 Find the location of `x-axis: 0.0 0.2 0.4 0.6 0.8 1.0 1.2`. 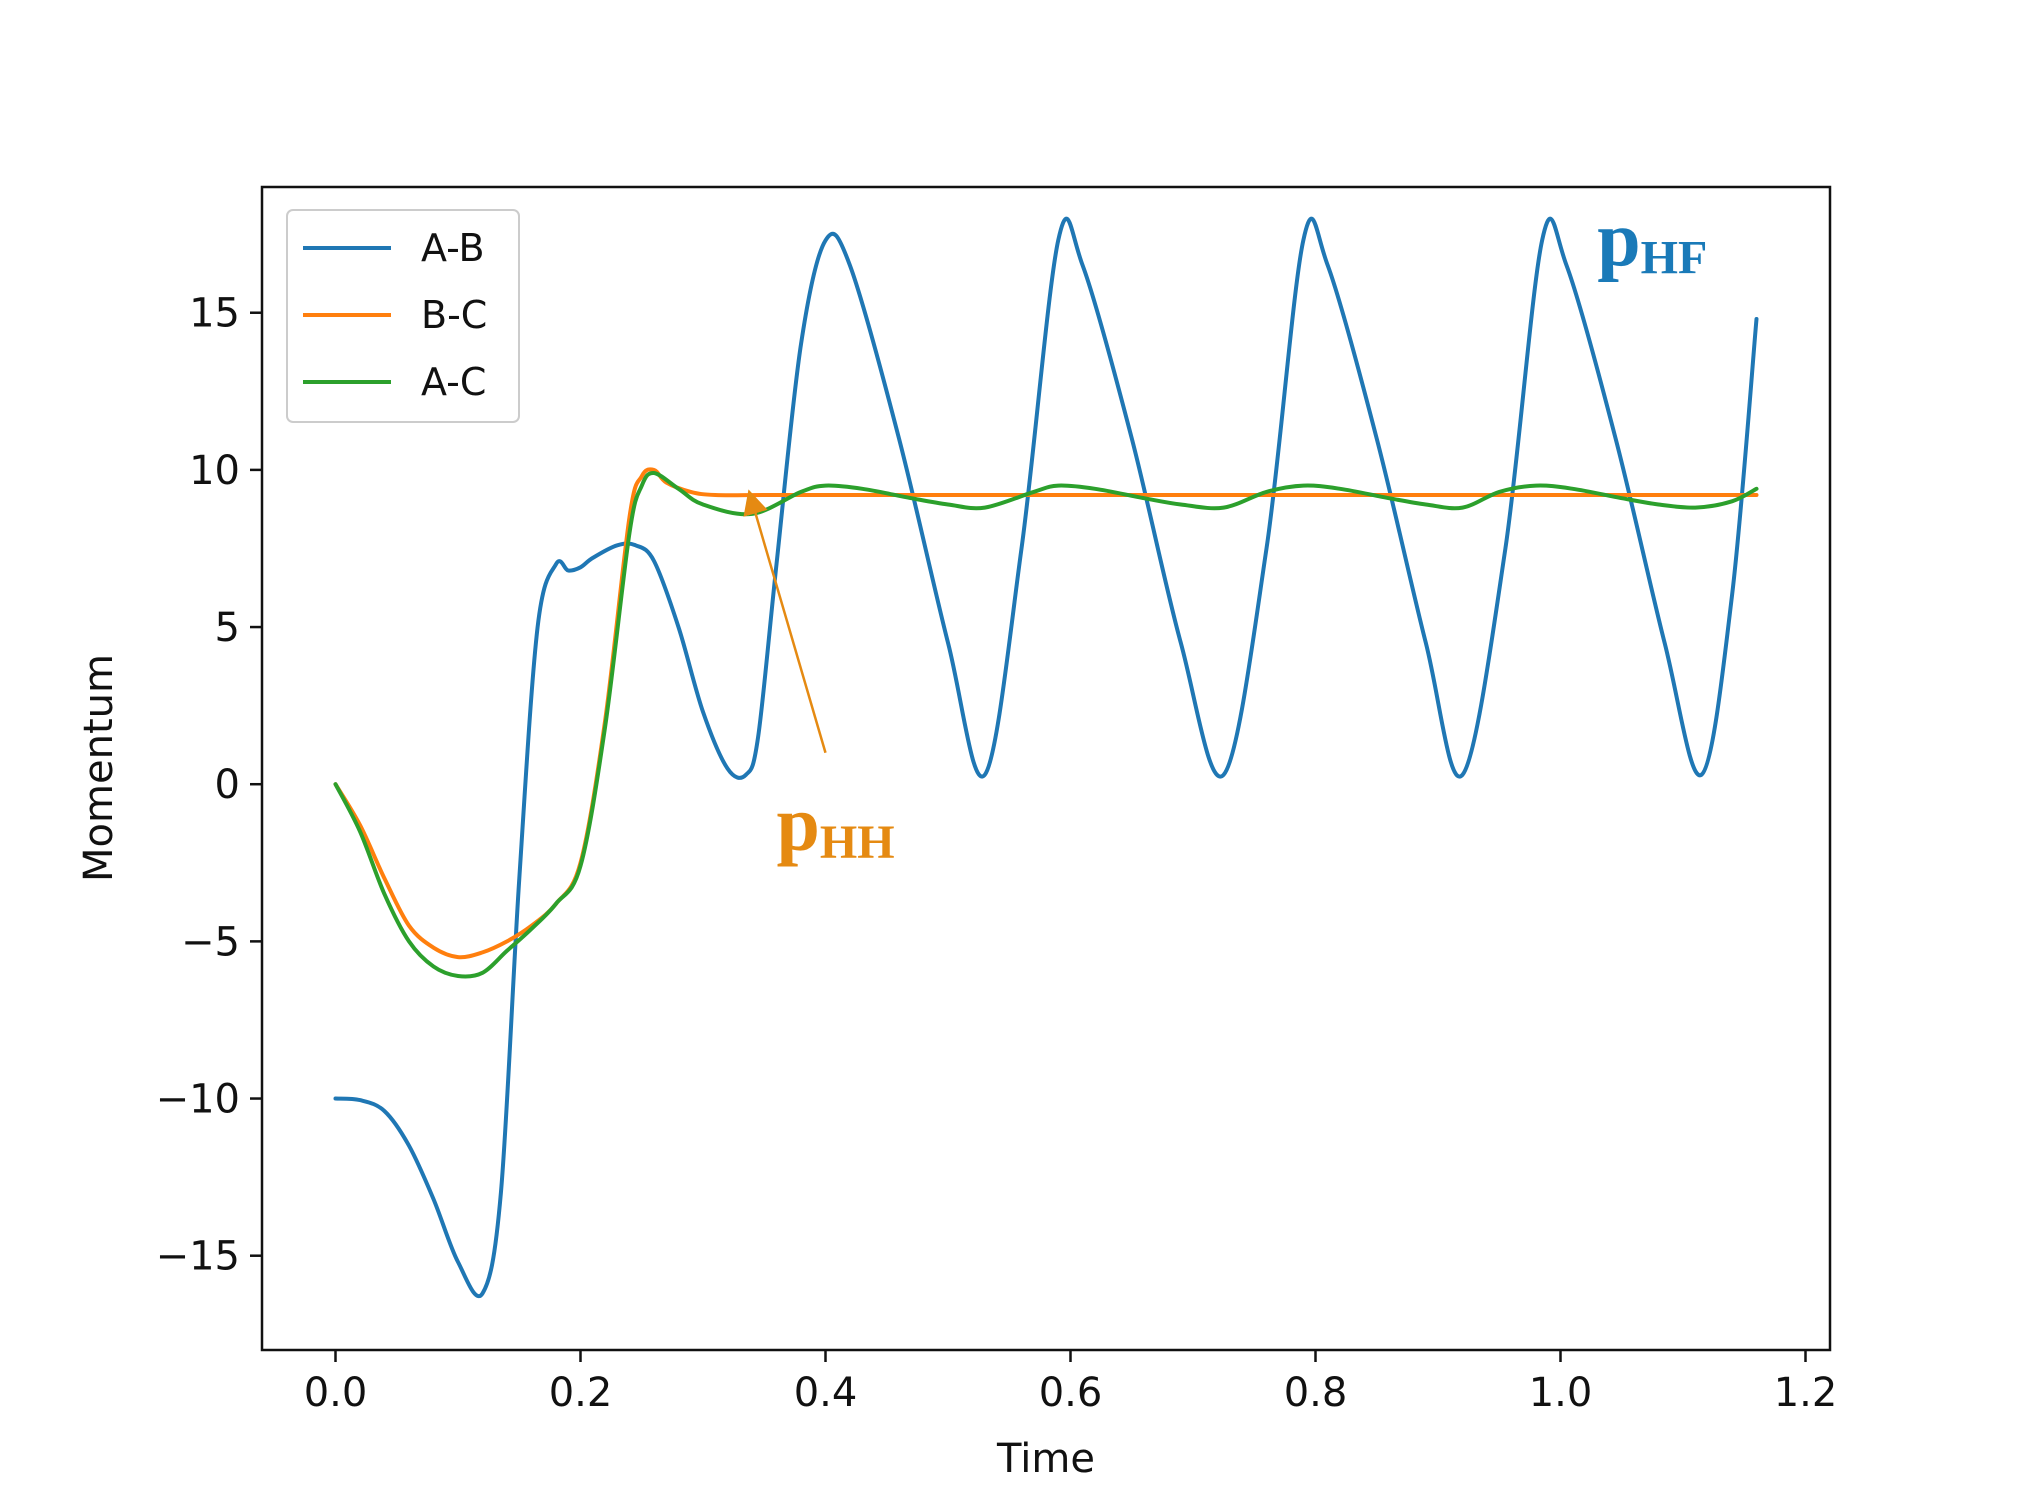

x-axis: 0.0 0.2 0.4 0.6 0.8 1.0 1.2 is located at coordinates (1071, 1383).